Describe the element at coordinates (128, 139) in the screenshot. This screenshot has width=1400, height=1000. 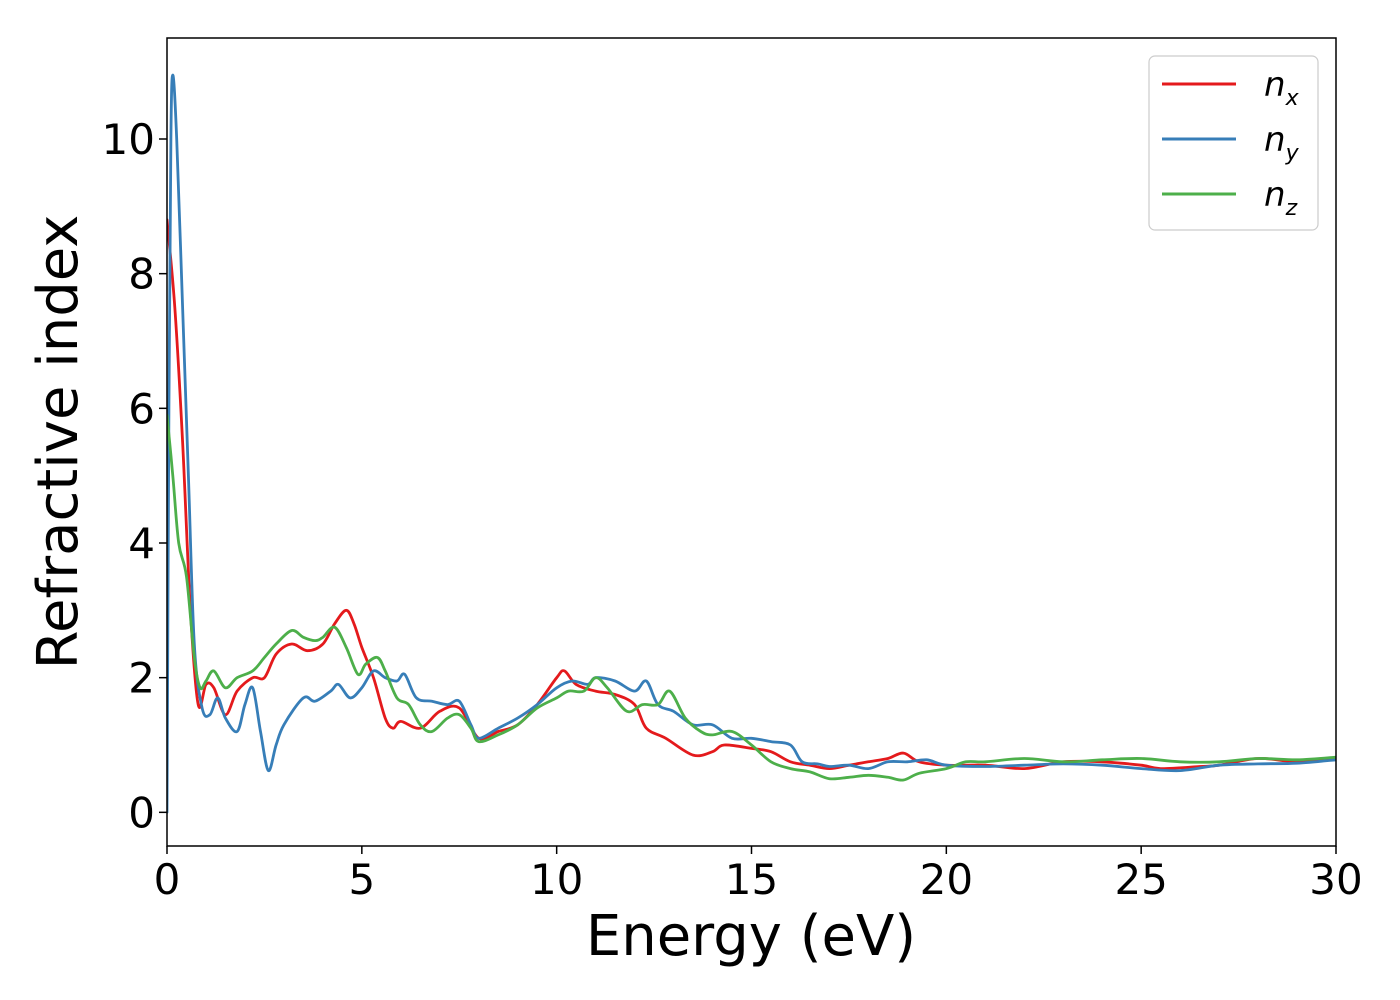
I see `y-tick-label: 10` at that location.